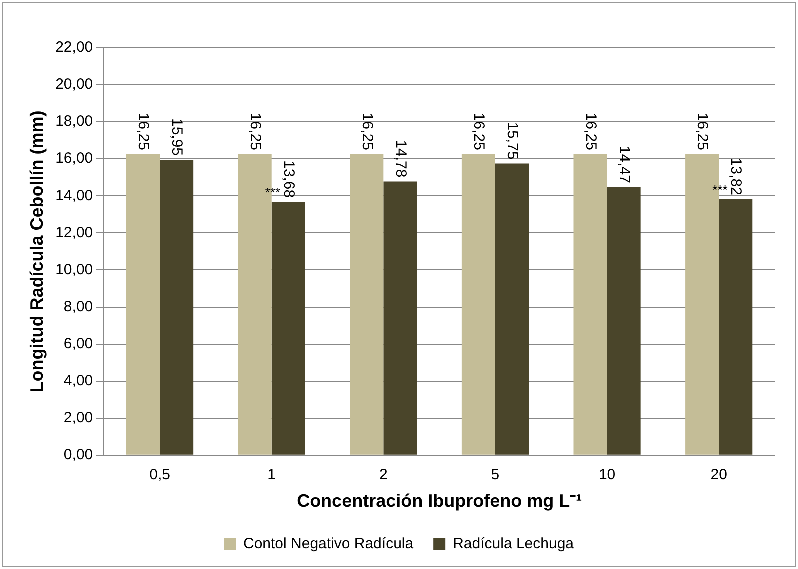  I want to click on x-tick-label: 1, so click(272, 475).